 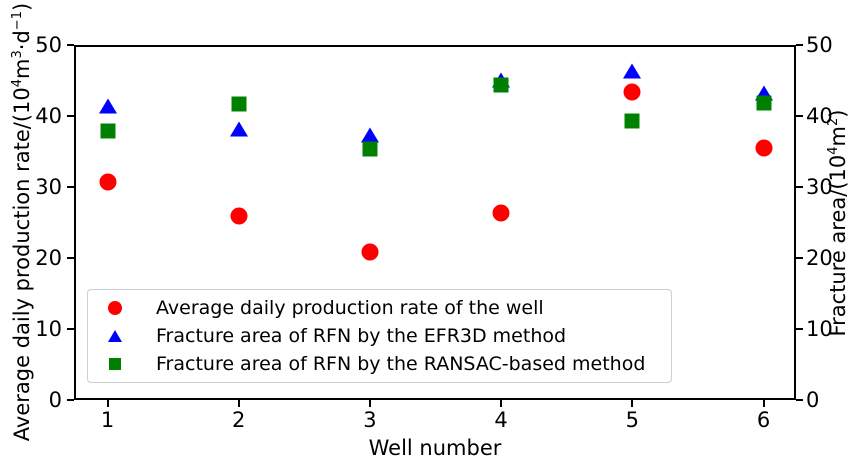 What do you see at coordinates (819, 258) in the screenshot?
I see `right-axis-tick-label: 20` at bounding box center [819, 258].